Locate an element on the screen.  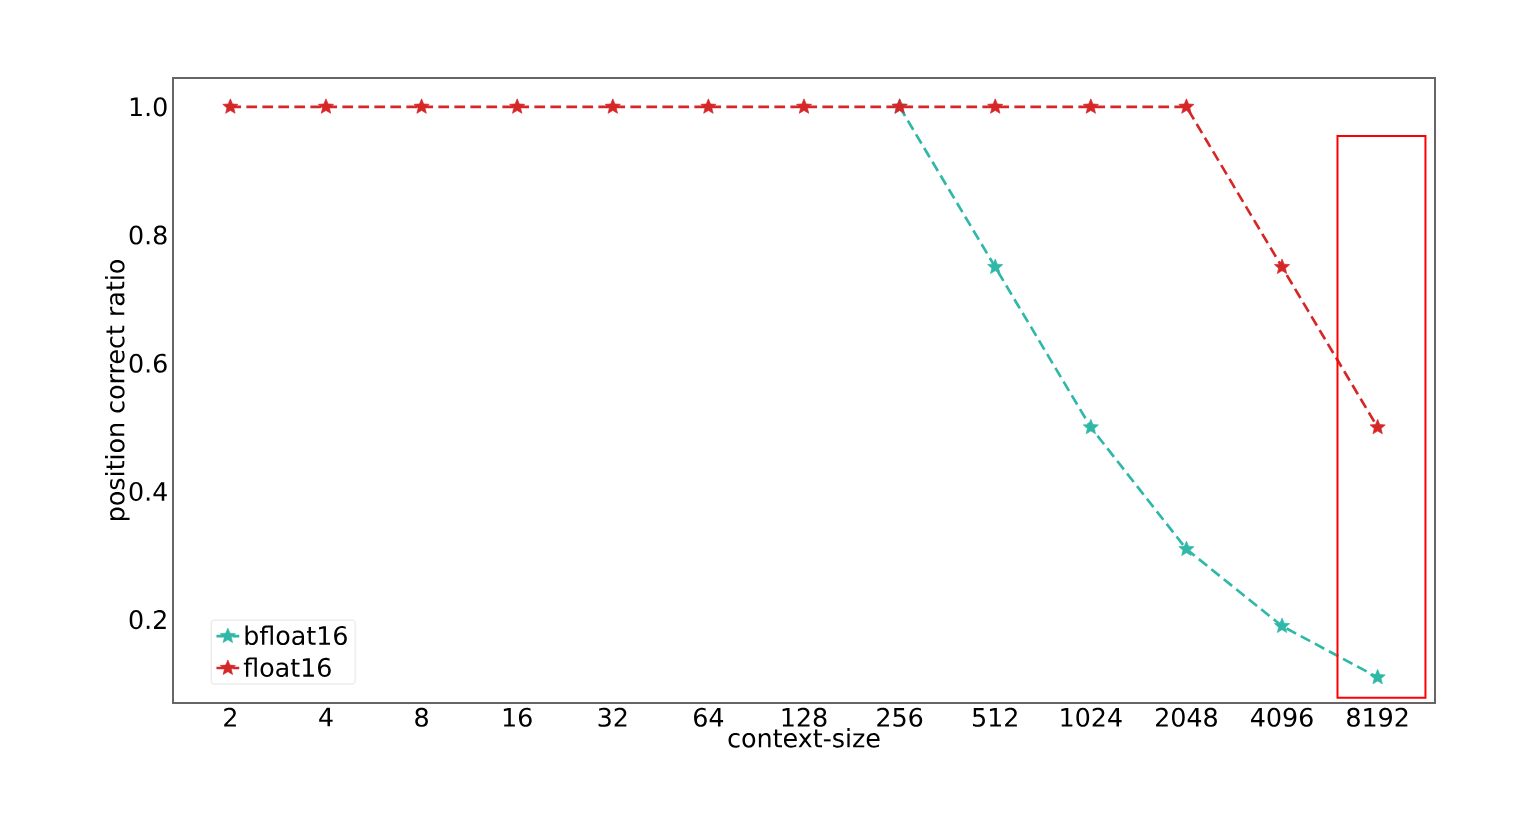
x-tick-label: 4 is located at coordinates (326, 717).